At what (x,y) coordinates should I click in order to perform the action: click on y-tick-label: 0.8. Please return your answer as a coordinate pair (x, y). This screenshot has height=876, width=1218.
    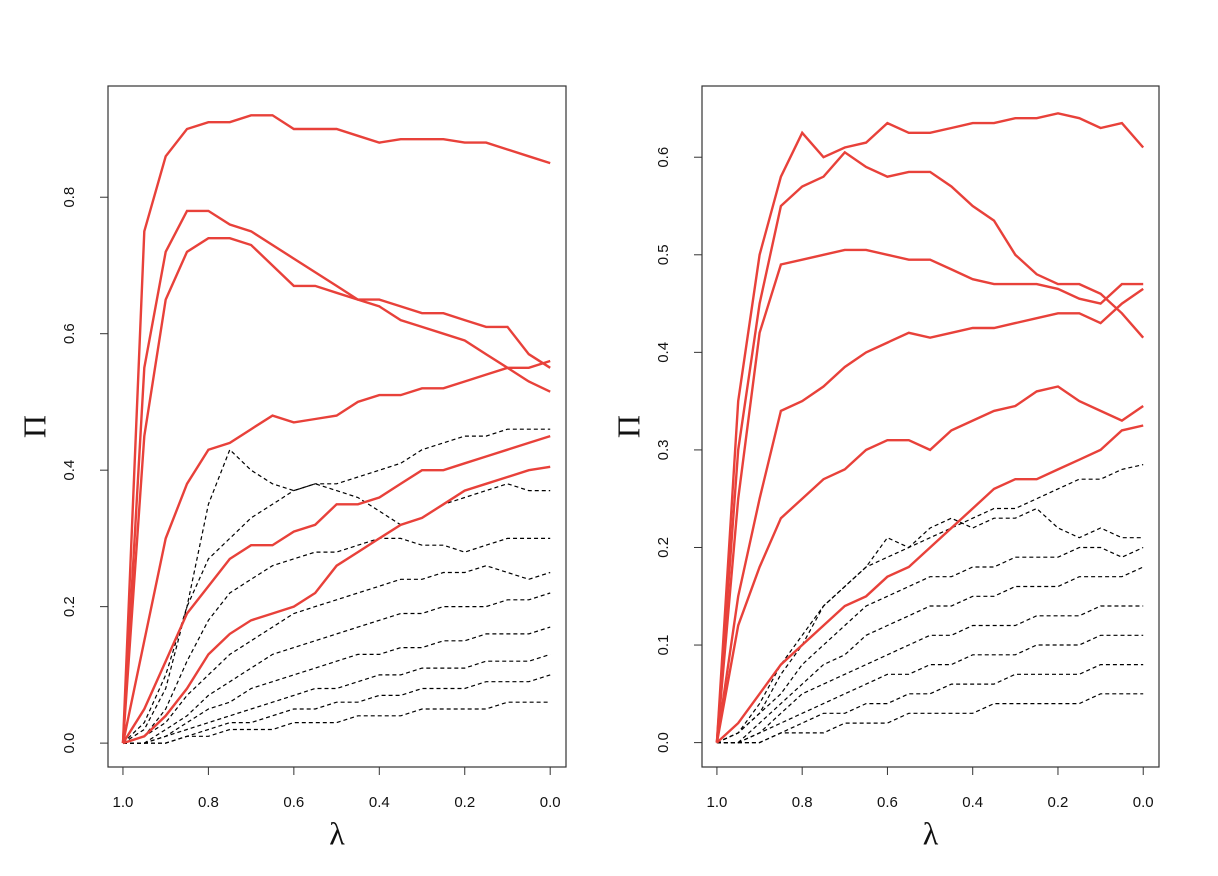
    Looking at the image, I should click on (69, 197).